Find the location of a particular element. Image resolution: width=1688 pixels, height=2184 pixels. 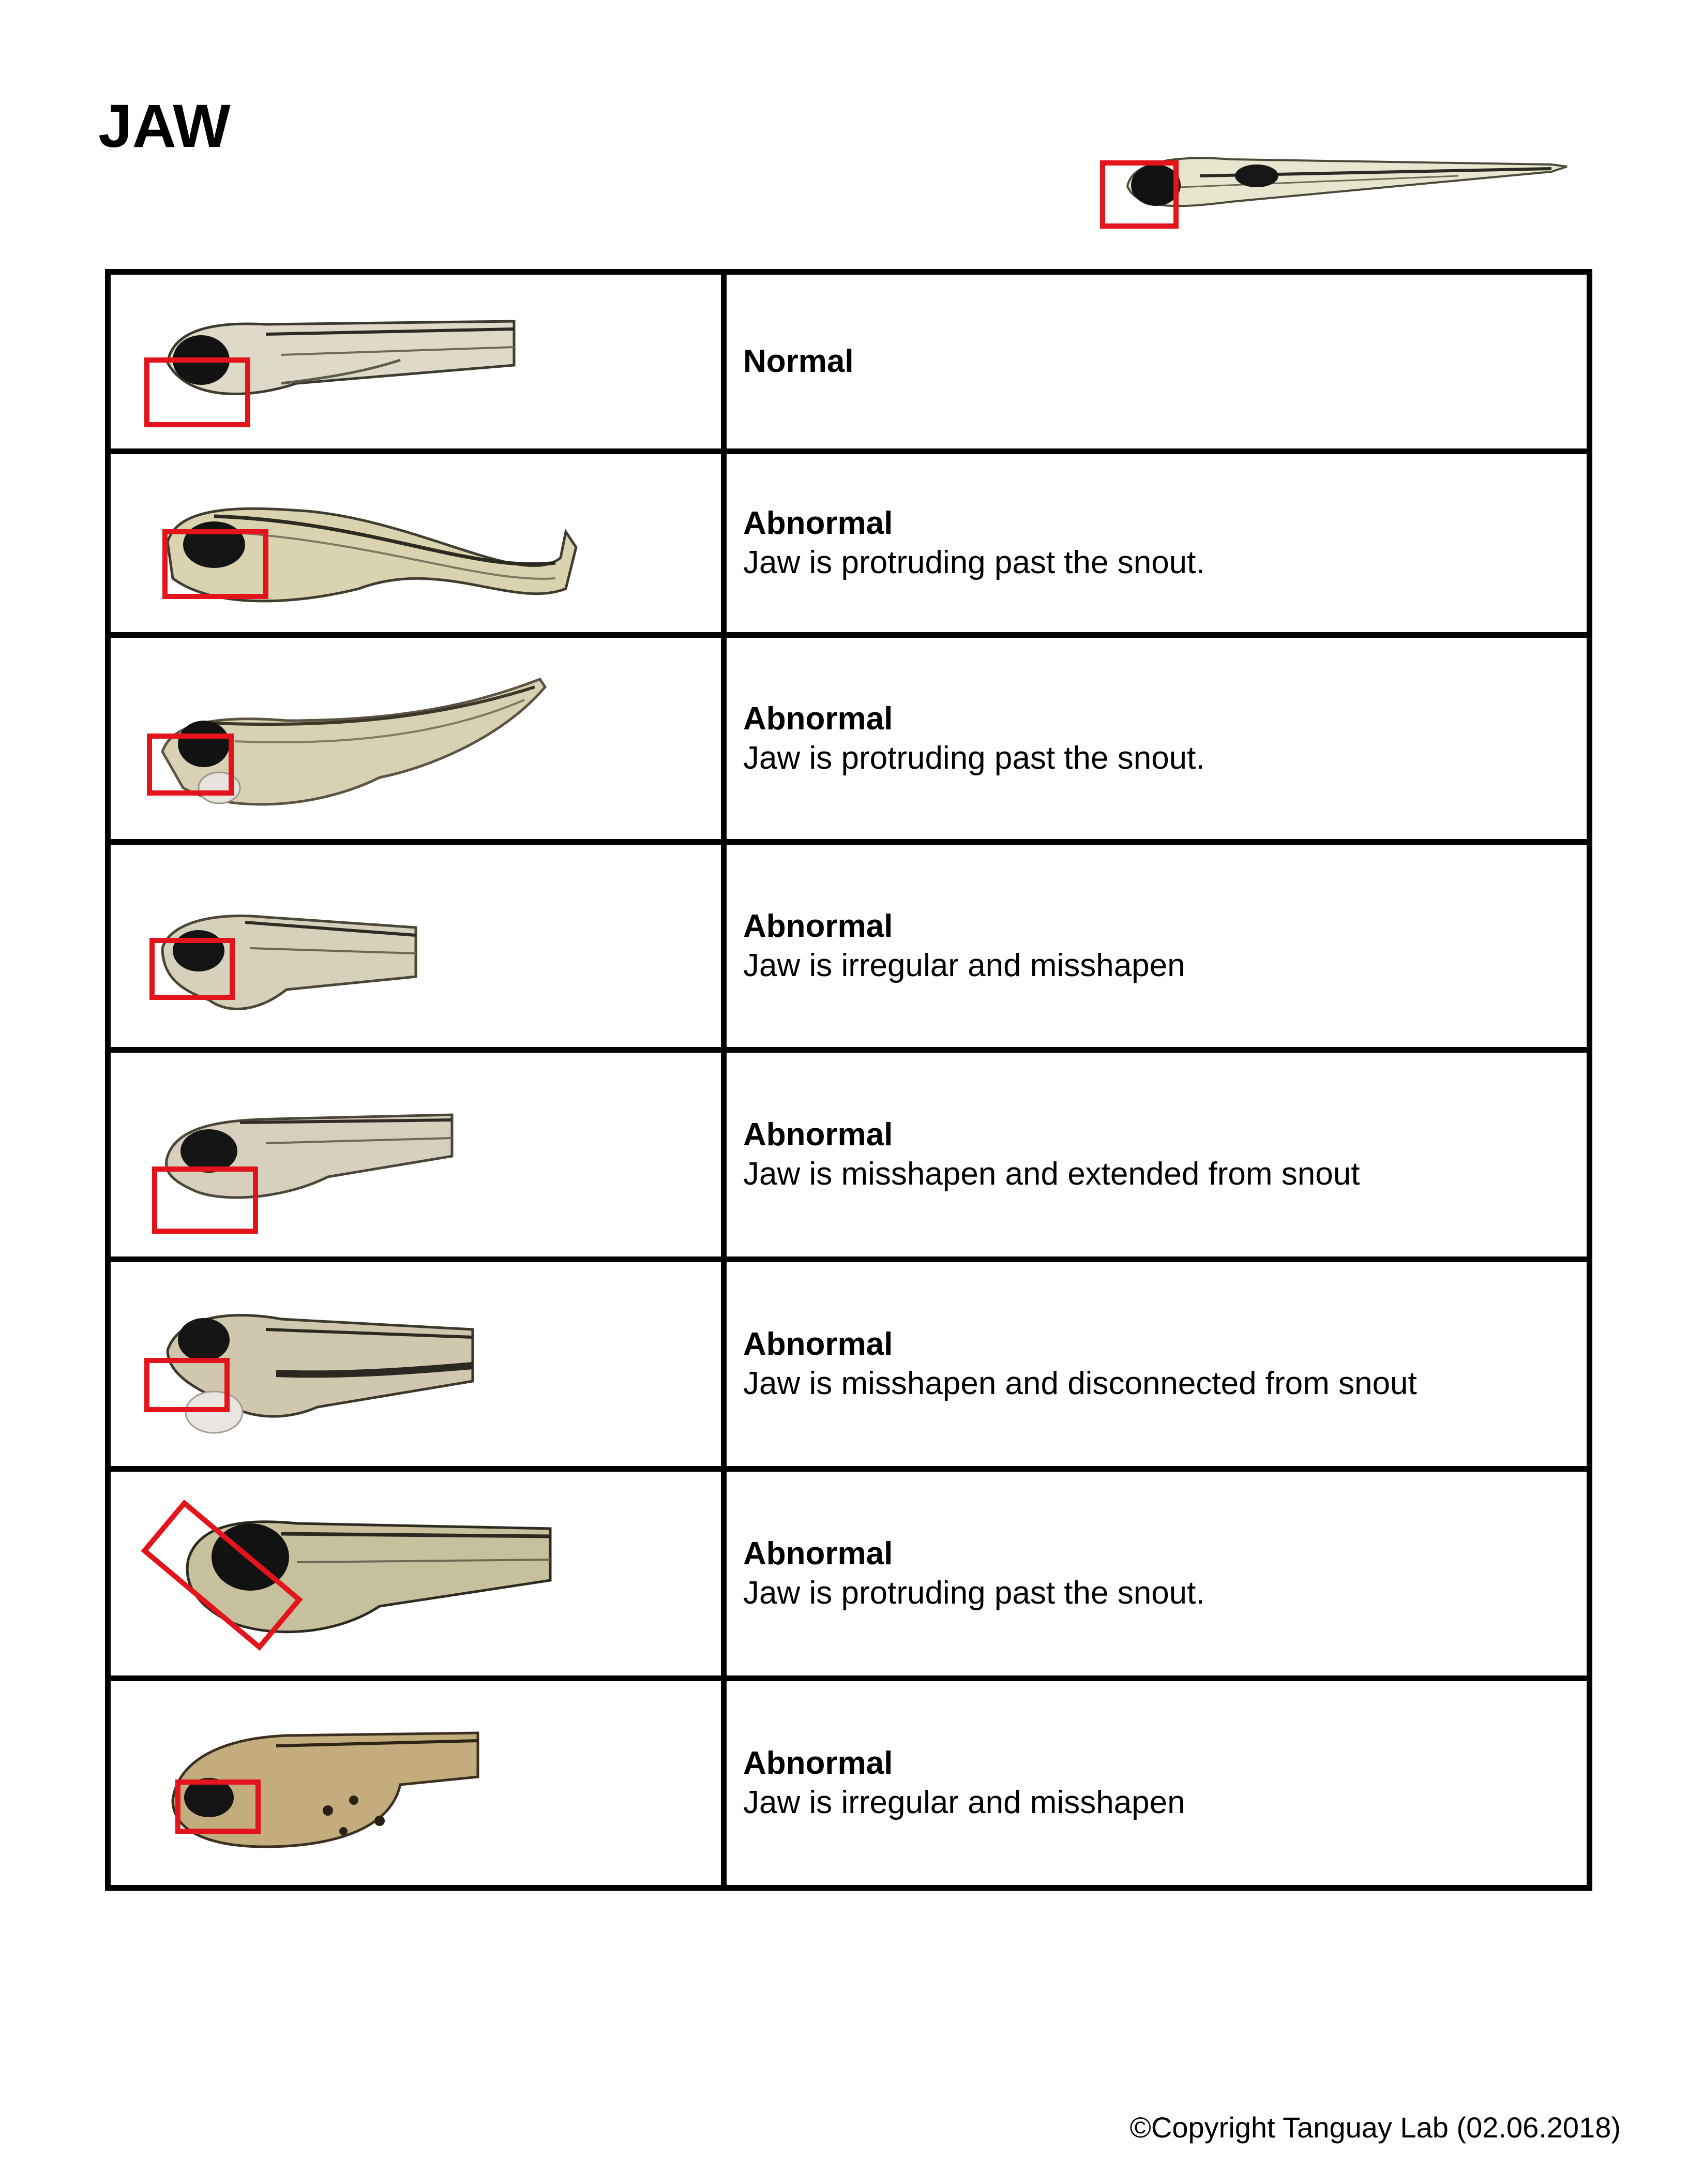

table-row: Normal is located at coordinates (849, 361).